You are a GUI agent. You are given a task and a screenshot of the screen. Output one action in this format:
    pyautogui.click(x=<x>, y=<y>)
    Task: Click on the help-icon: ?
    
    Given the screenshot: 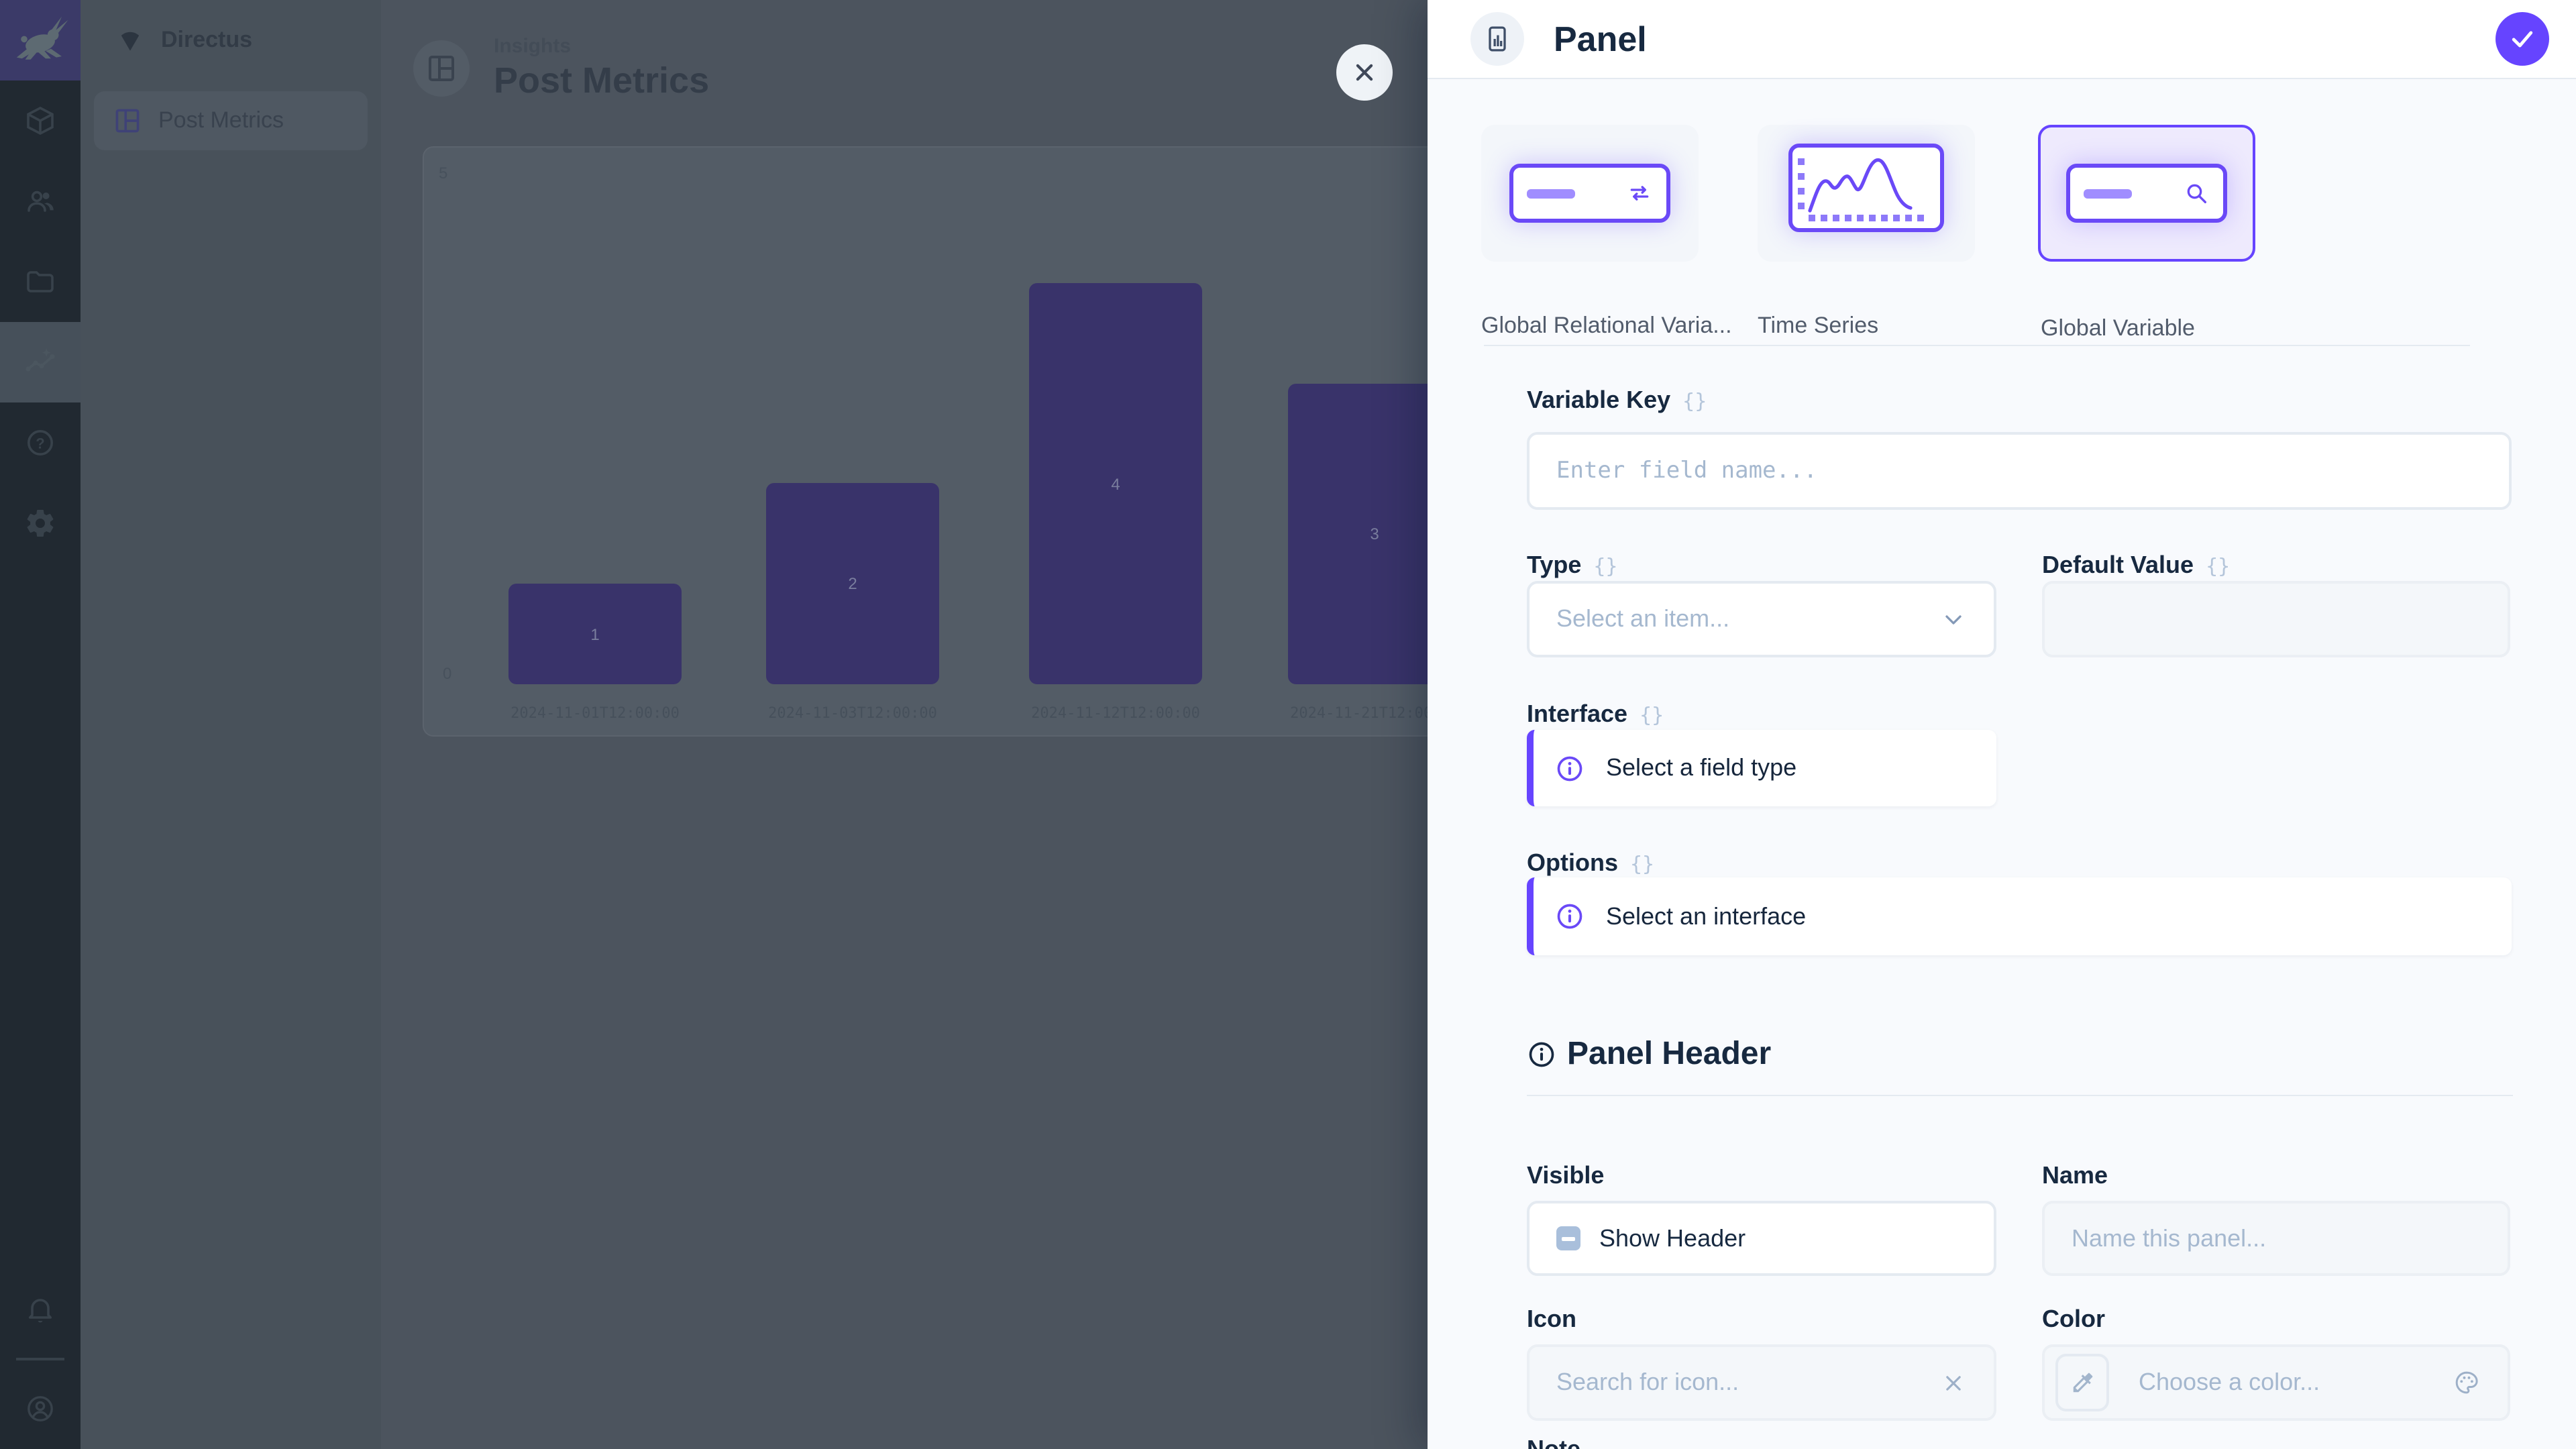 What is the action you would take?
    pyautogui.click(x=40, y=442)
    